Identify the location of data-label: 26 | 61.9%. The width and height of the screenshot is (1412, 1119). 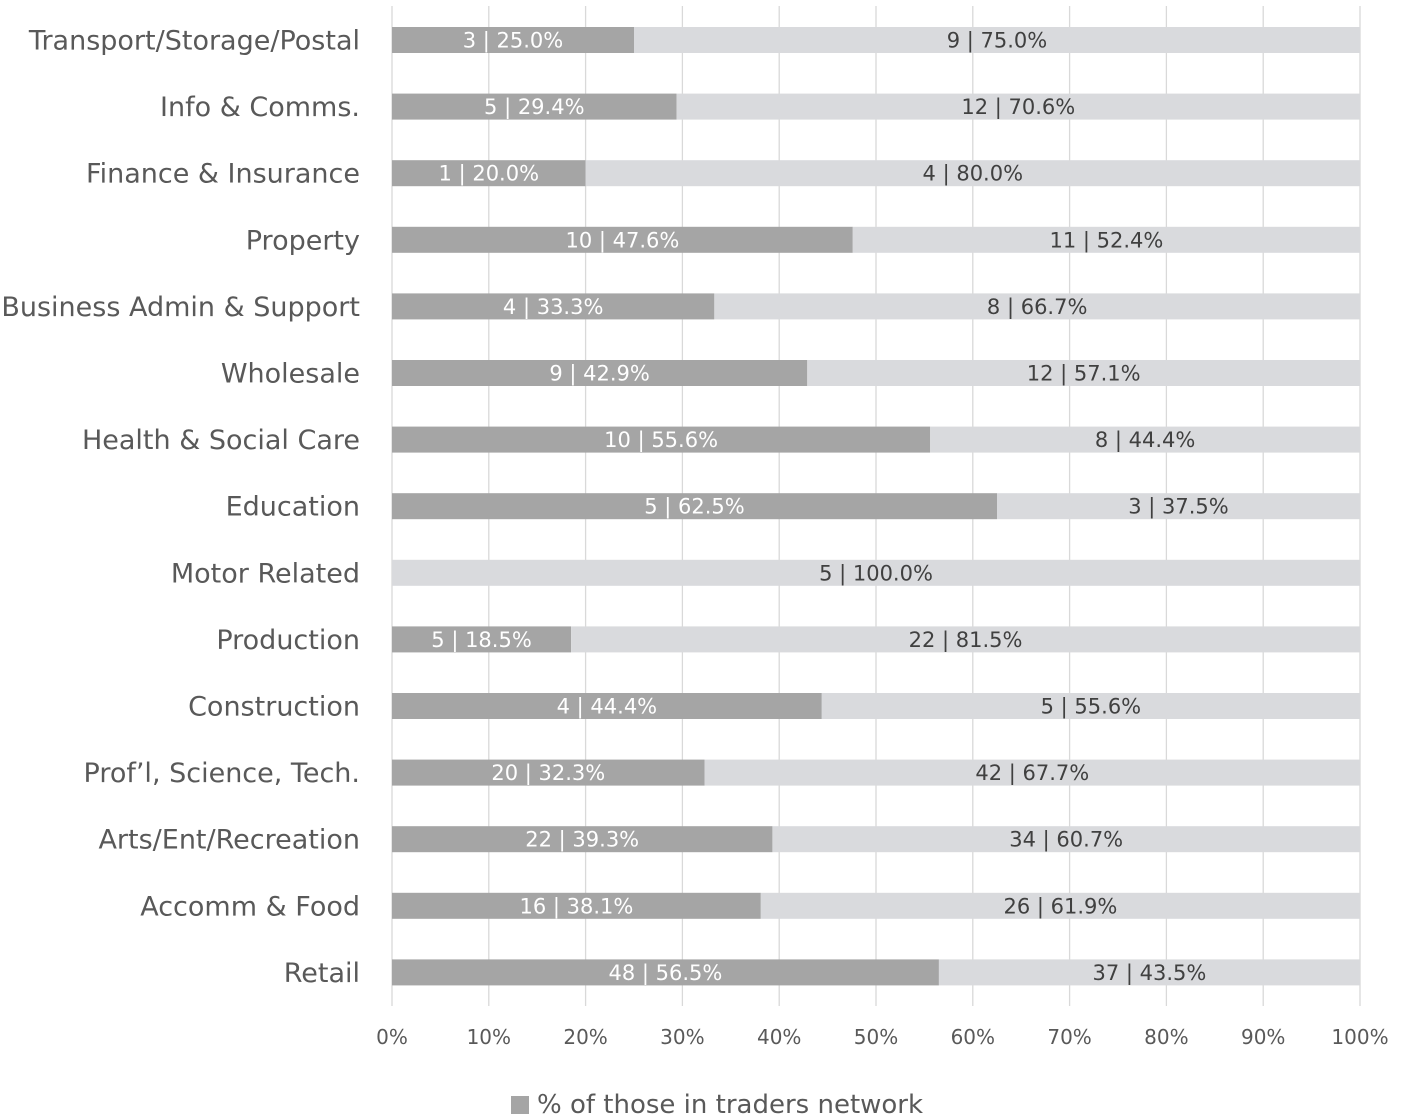
(1060, 906).